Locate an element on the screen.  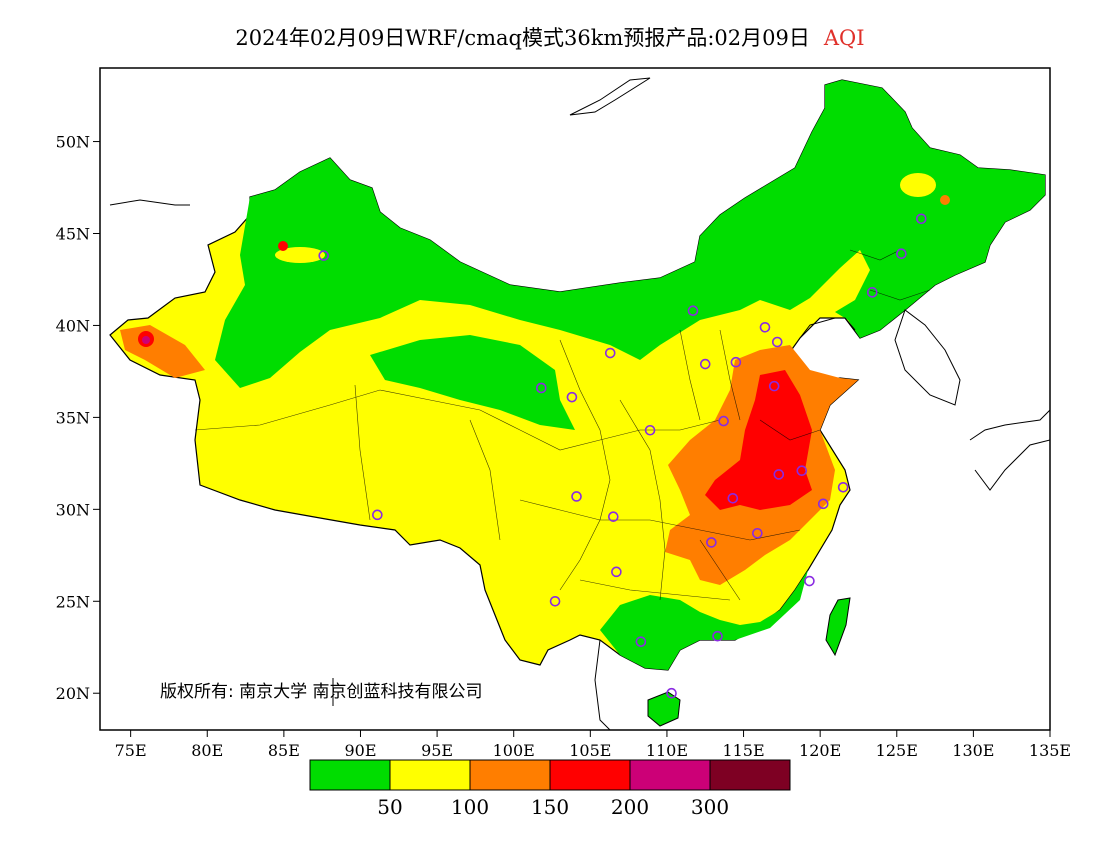
lon-tick-label: 85E is located at coordinates (284, 750).